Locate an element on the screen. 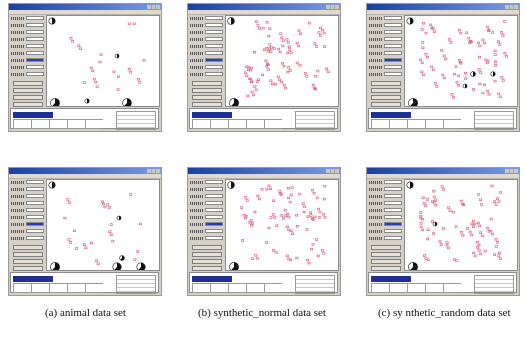 Image resolution: width=525 pixels, height=347 pixels. cluster-plot is located at coordinates (454, 225).